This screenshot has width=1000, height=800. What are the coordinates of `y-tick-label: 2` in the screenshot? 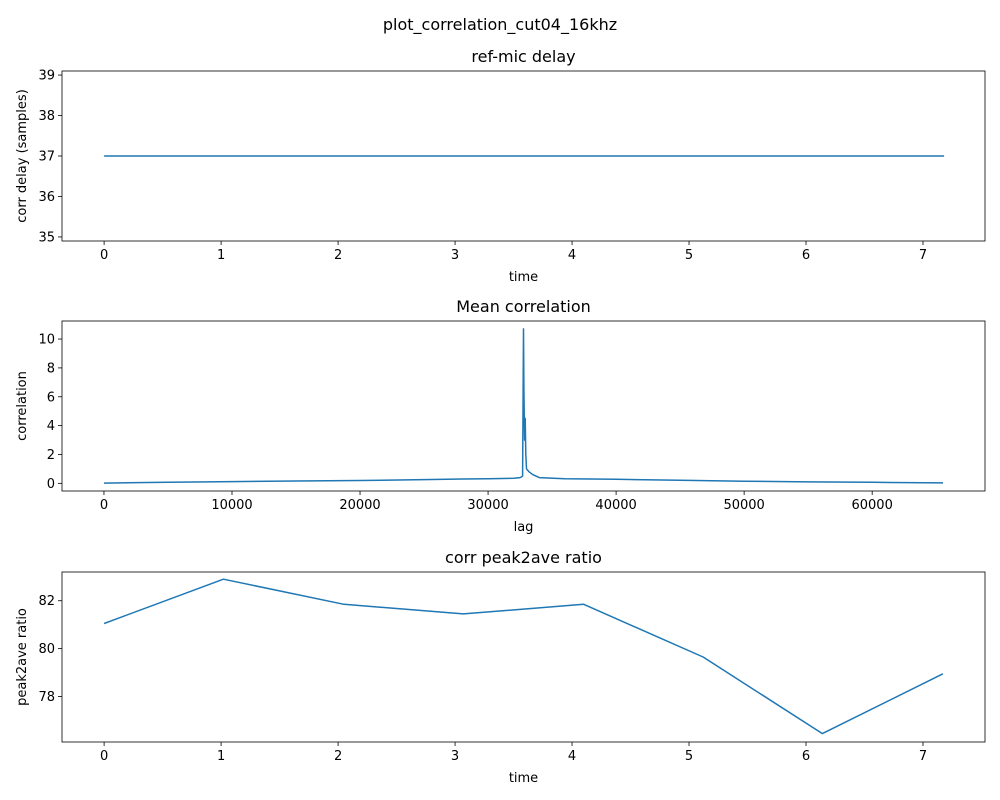 It's located at (51, 455).